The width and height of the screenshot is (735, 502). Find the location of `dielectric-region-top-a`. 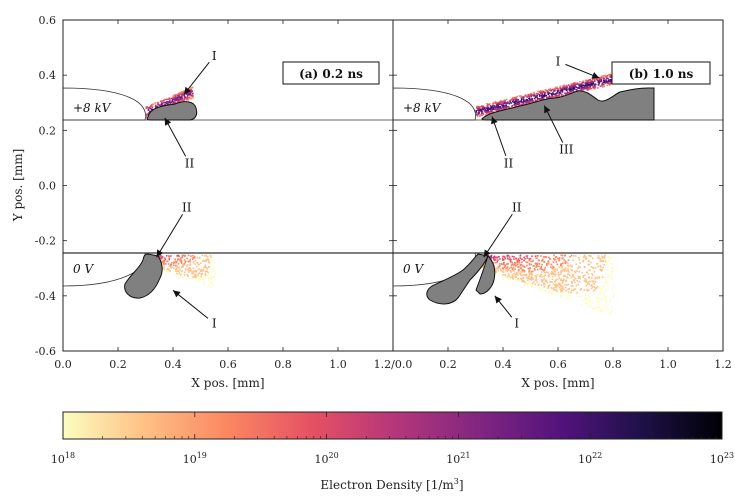

dielectric-region-top-a is located at coordinates (172, 111).